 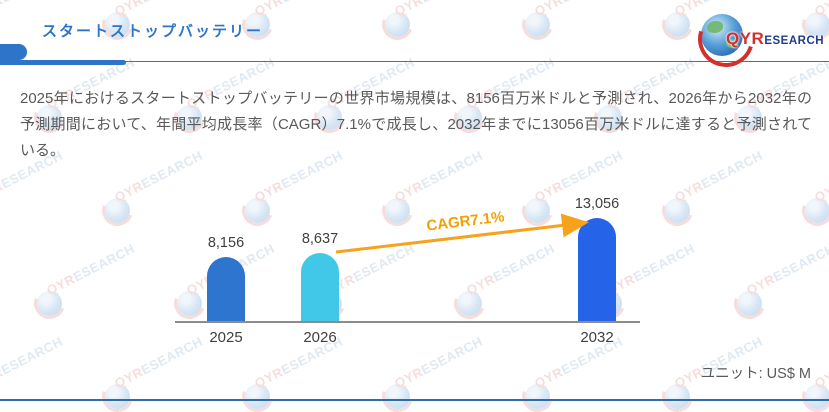 I want to click on bar-2032, so click(x=597, y=269).